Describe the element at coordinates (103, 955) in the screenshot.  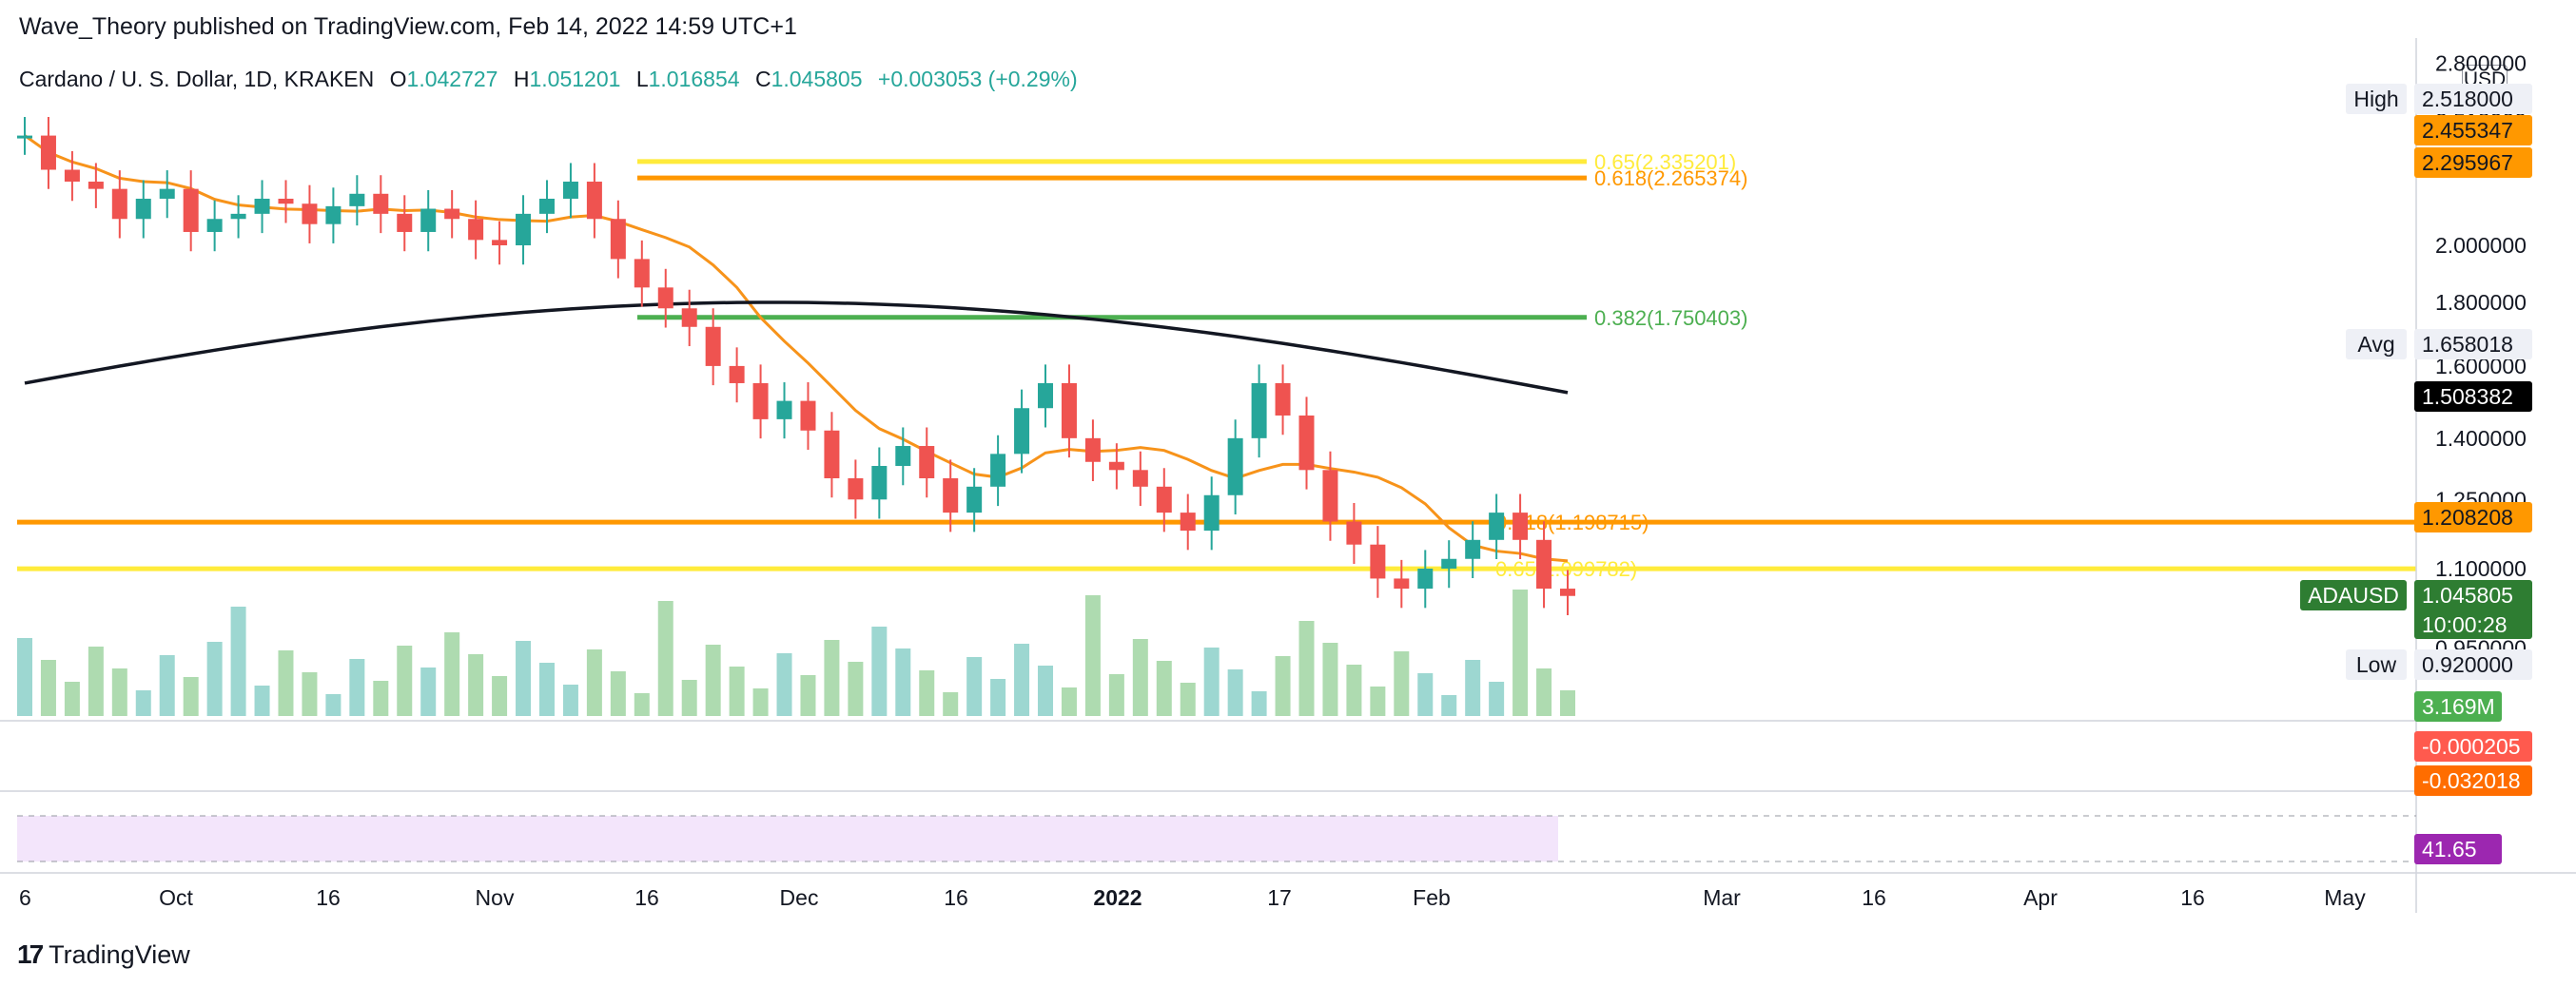
I see `tradingview-brand: 17 TradingView` at that location.